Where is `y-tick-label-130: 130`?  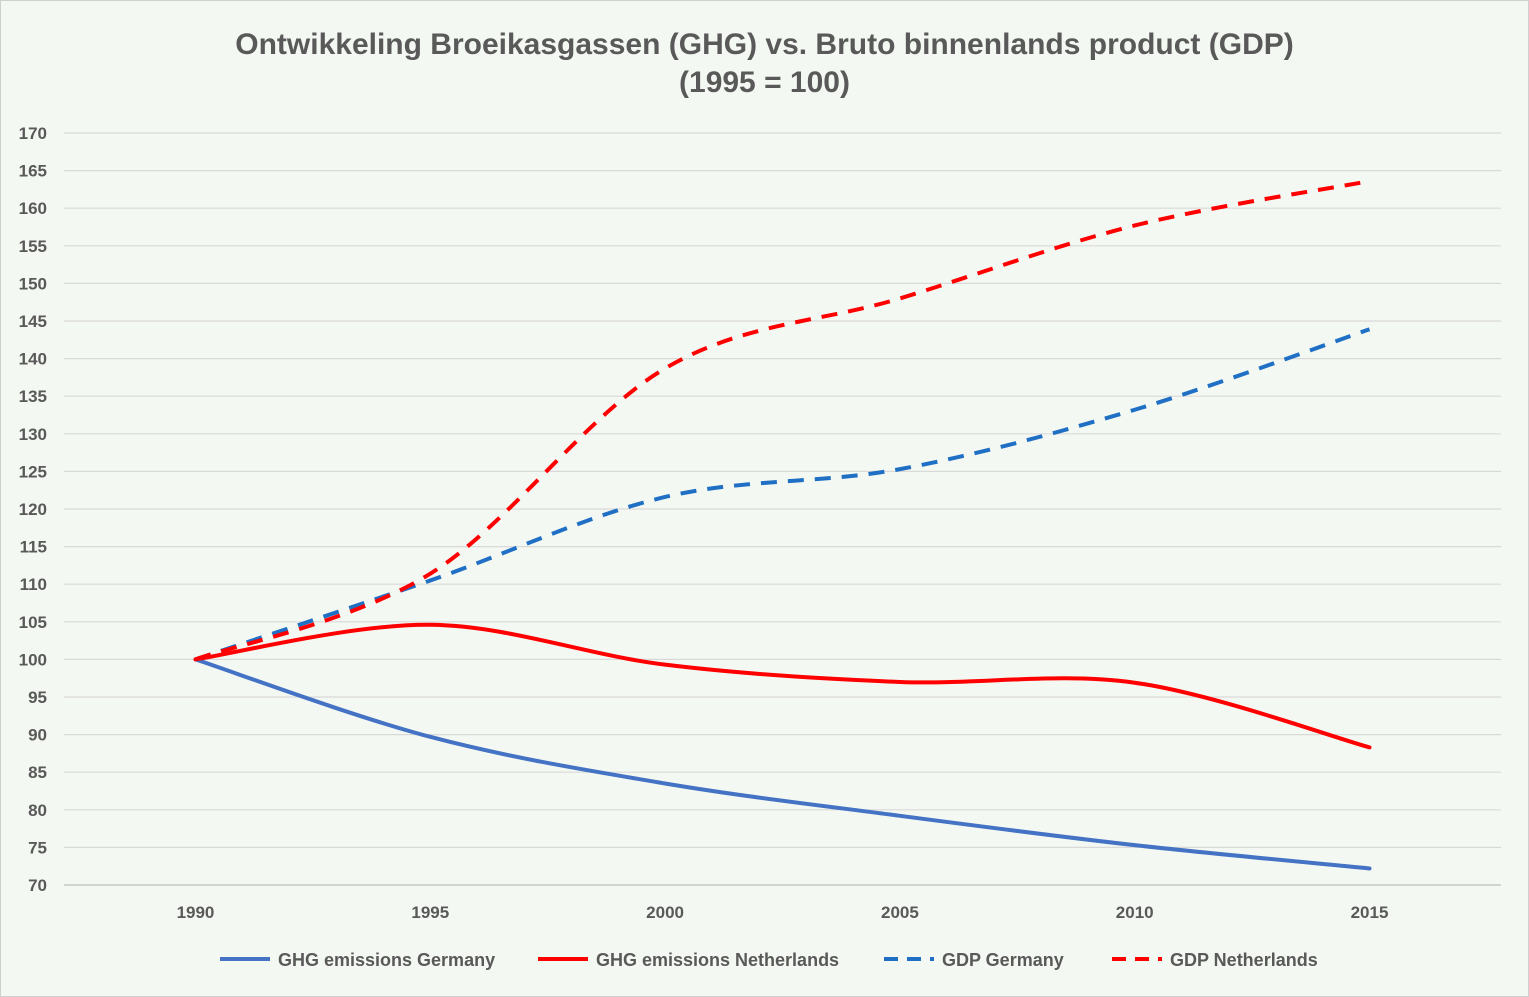
y-tick-label-130: 130 is located at coordinates (33, 434).